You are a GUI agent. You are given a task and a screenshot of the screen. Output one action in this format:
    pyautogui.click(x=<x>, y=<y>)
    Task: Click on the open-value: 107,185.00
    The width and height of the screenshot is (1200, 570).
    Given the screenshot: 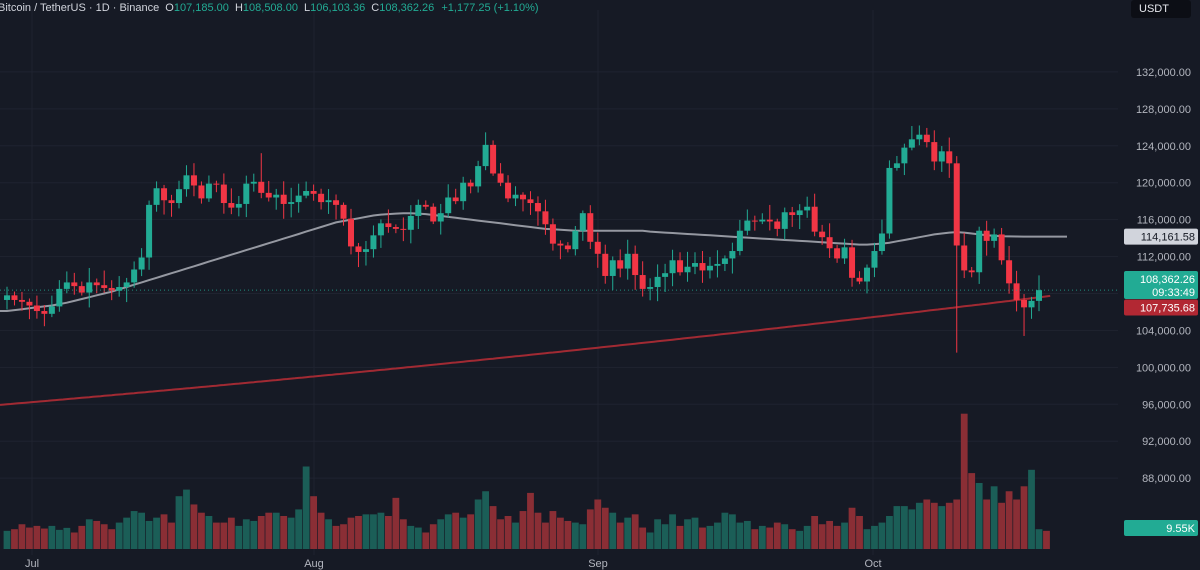 What is the action you would take?
    pyautogui.click(x=201, y=8)
    